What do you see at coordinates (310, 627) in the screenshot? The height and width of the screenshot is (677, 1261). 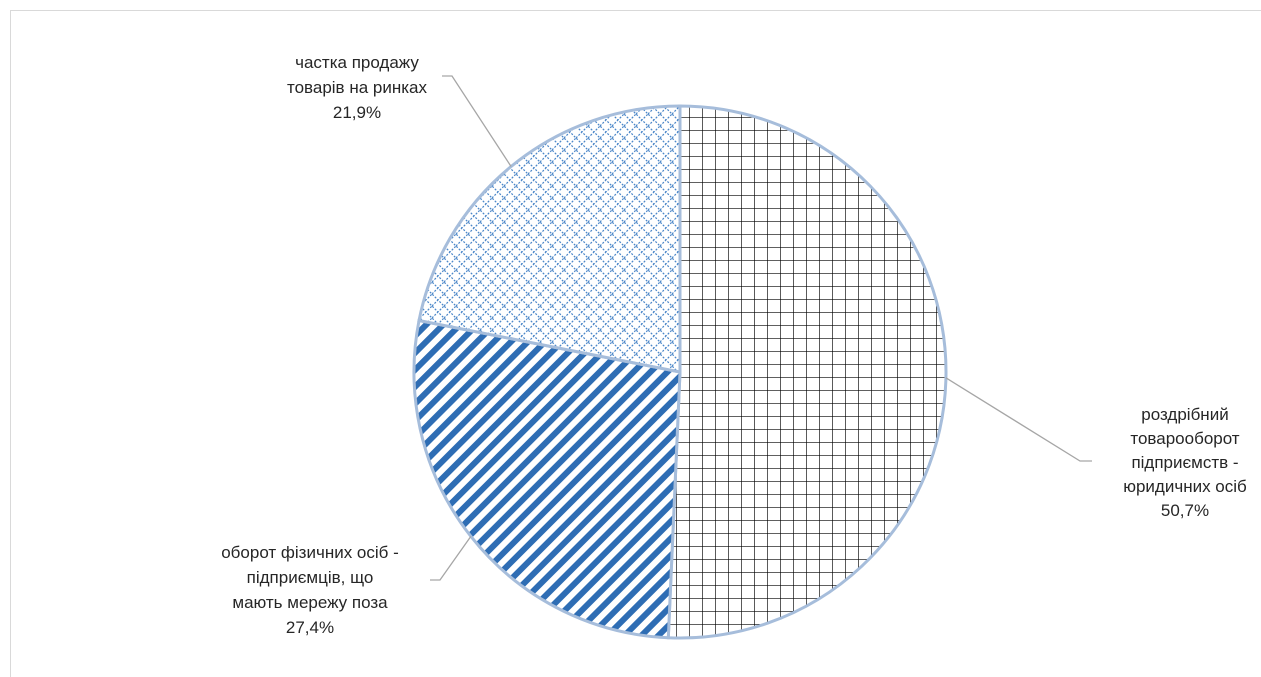 I see `slice-value-label: 27,4%` at bounding box center [310, 627].